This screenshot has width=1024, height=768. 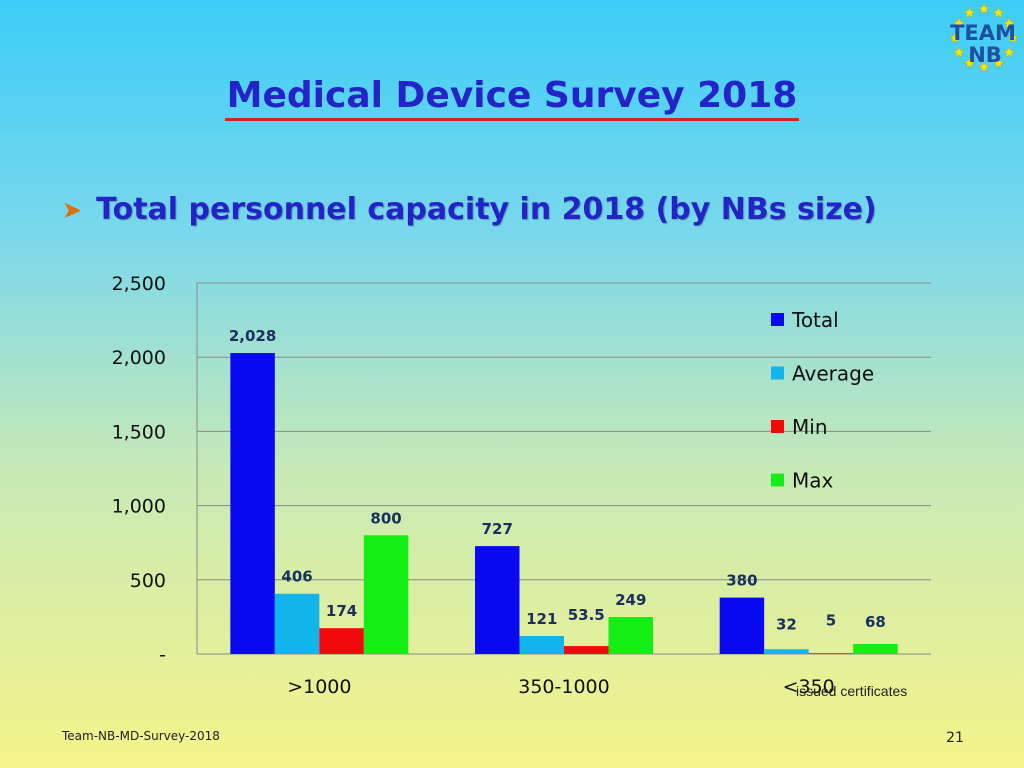 What do you see at coordinates (148, 581) in the screenshot?
I see `y-tick-label: 500` at bounding box center [148, 581].